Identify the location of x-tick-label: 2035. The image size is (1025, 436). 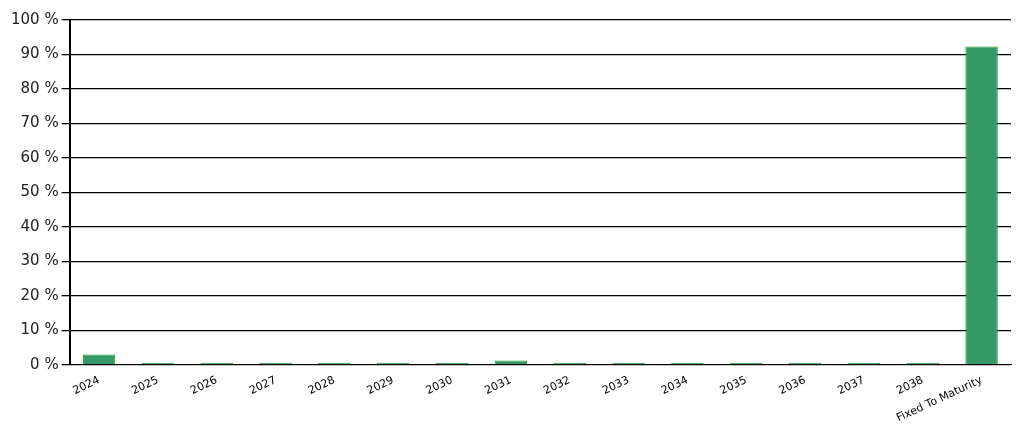
(733, 385).